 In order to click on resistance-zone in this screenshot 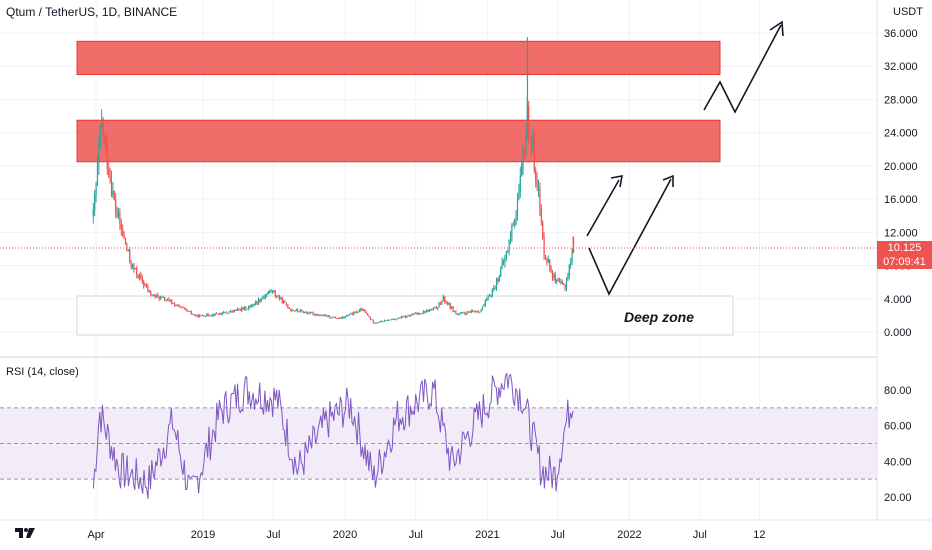, I will do `click(398, 141)`.